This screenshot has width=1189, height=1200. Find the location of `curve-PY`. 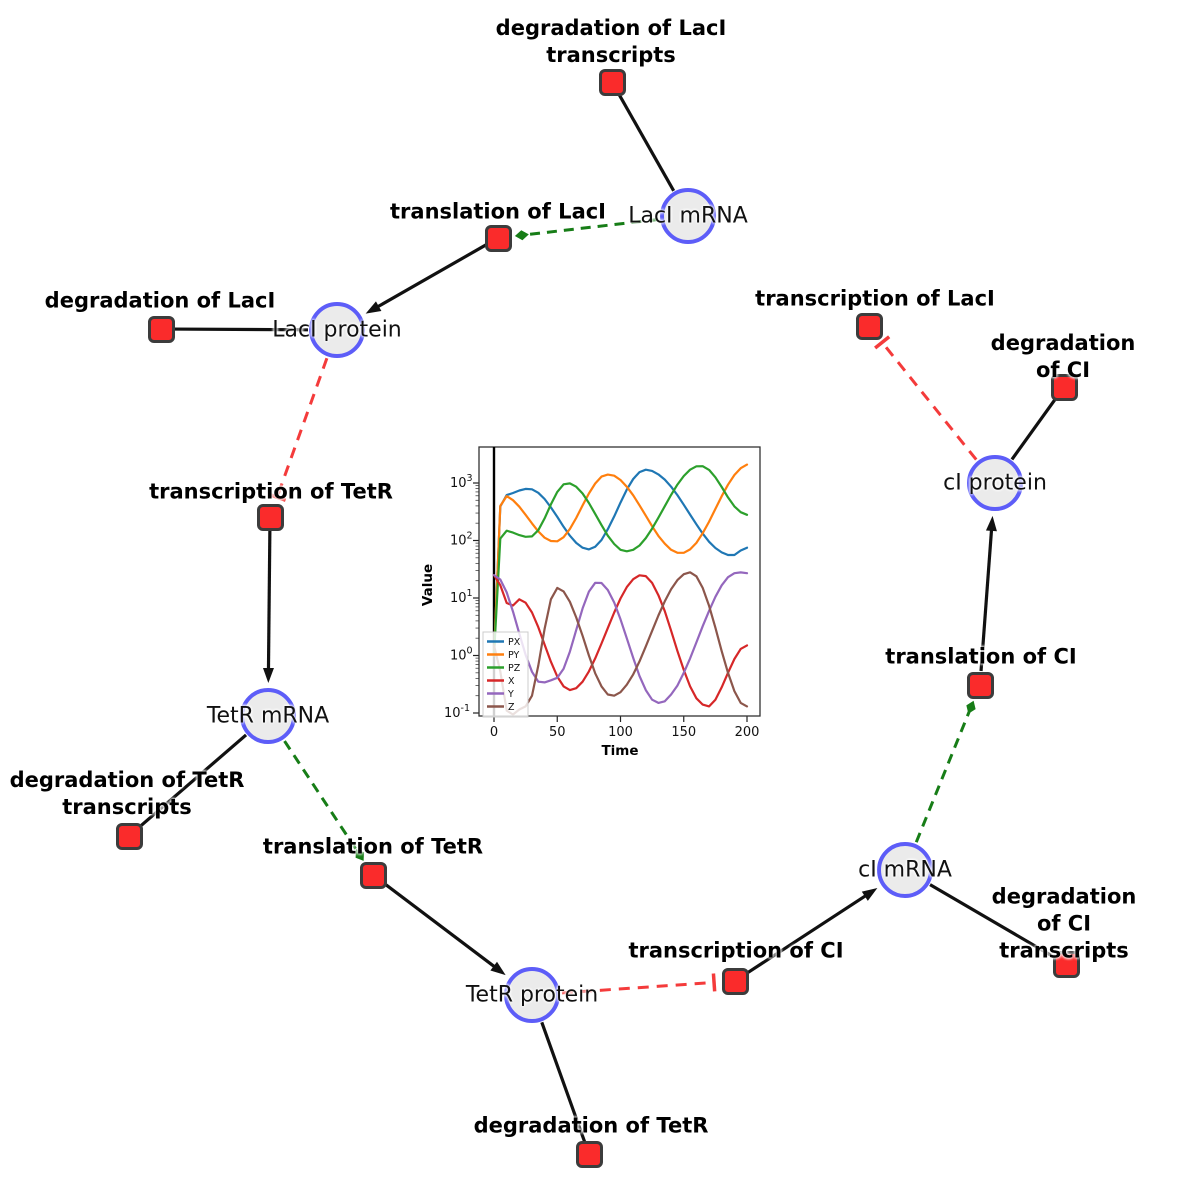

curve-PY is located at coordinates (620, 560).